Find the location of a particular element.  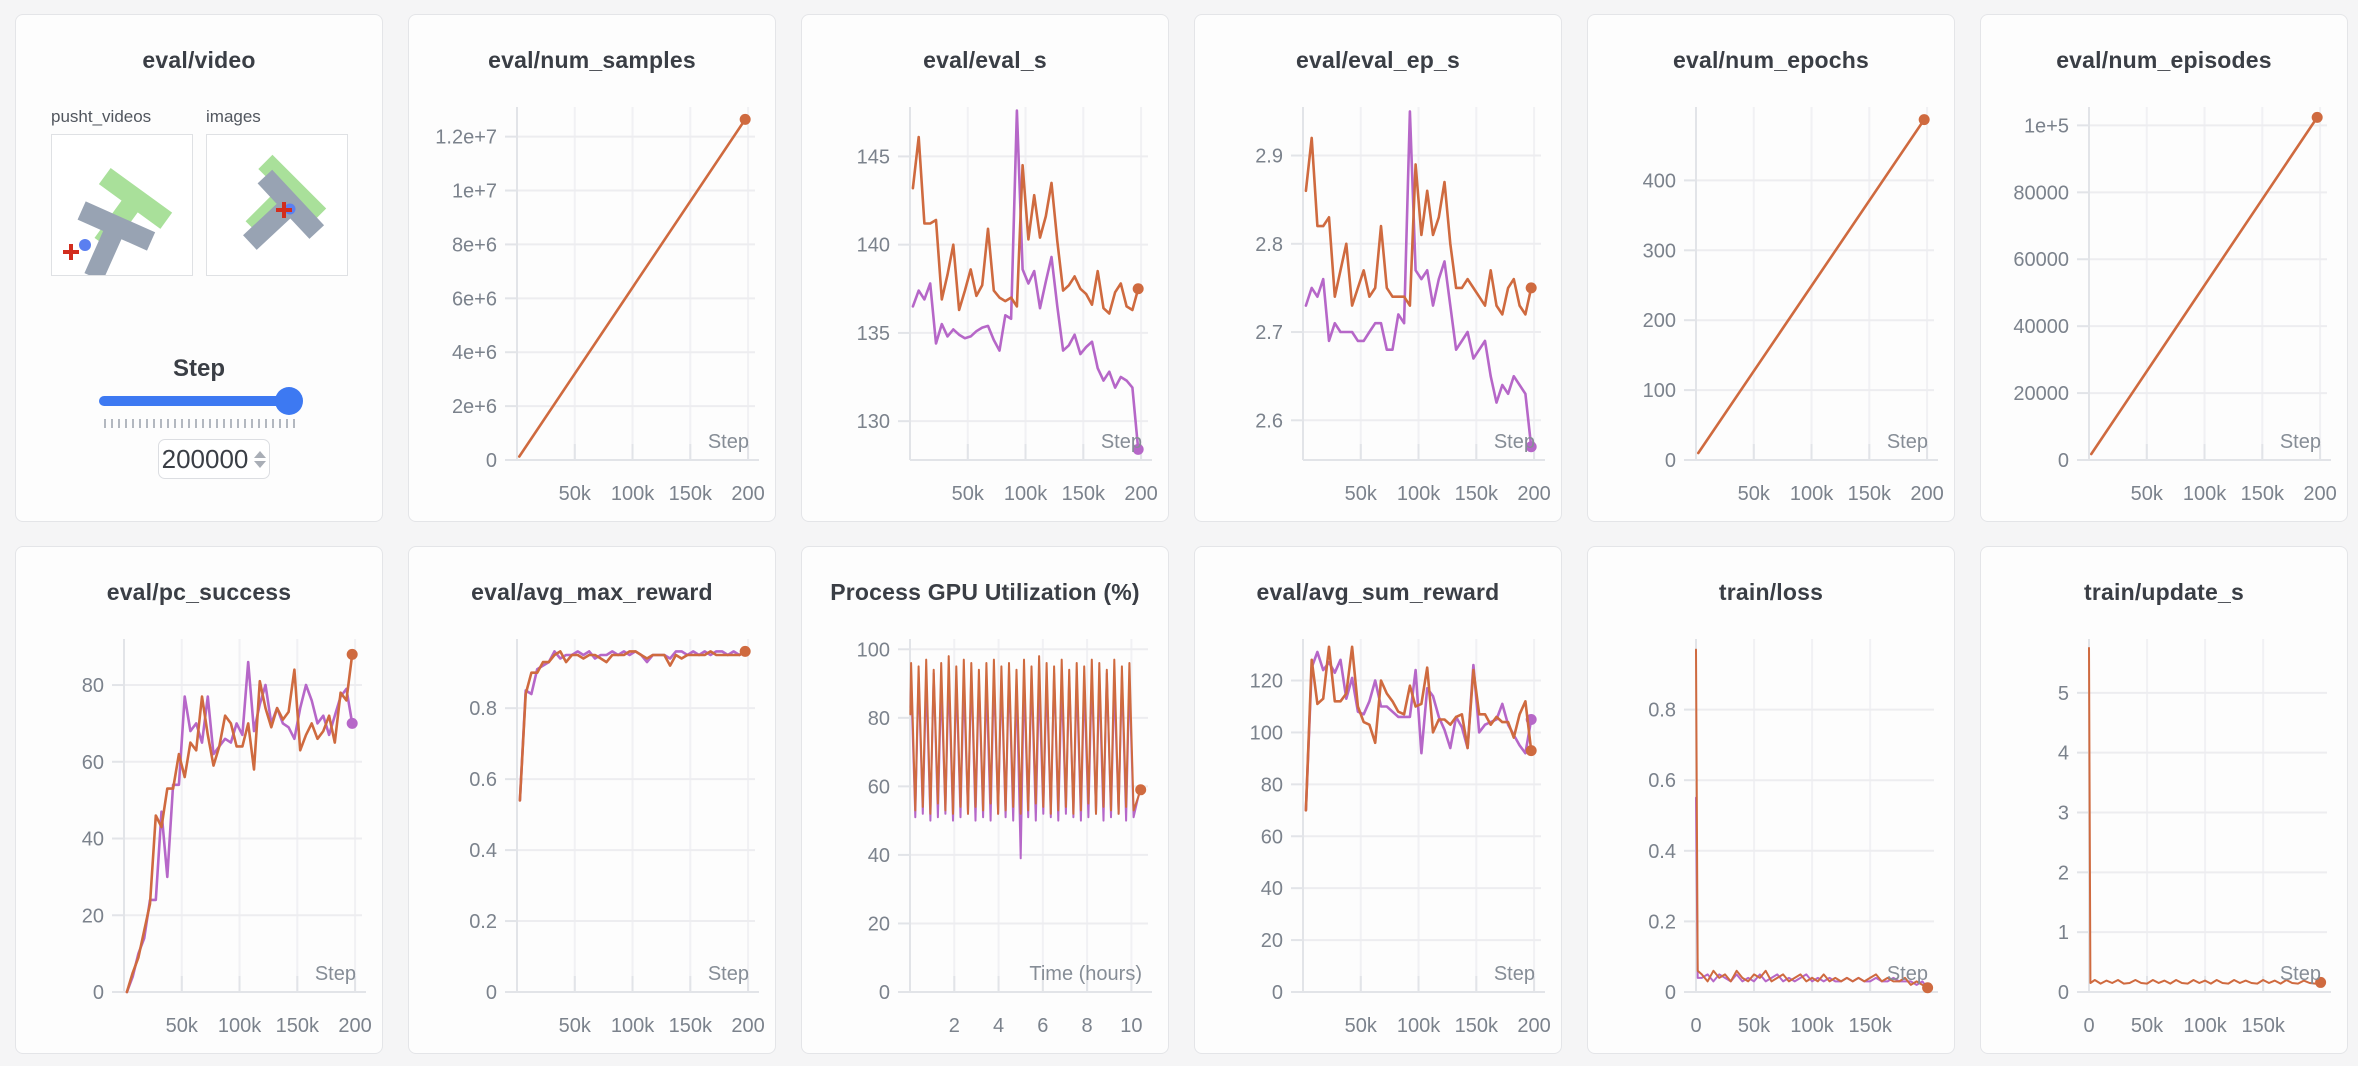

pusht-videos-thumbnail is located at coordinates (122, 205).